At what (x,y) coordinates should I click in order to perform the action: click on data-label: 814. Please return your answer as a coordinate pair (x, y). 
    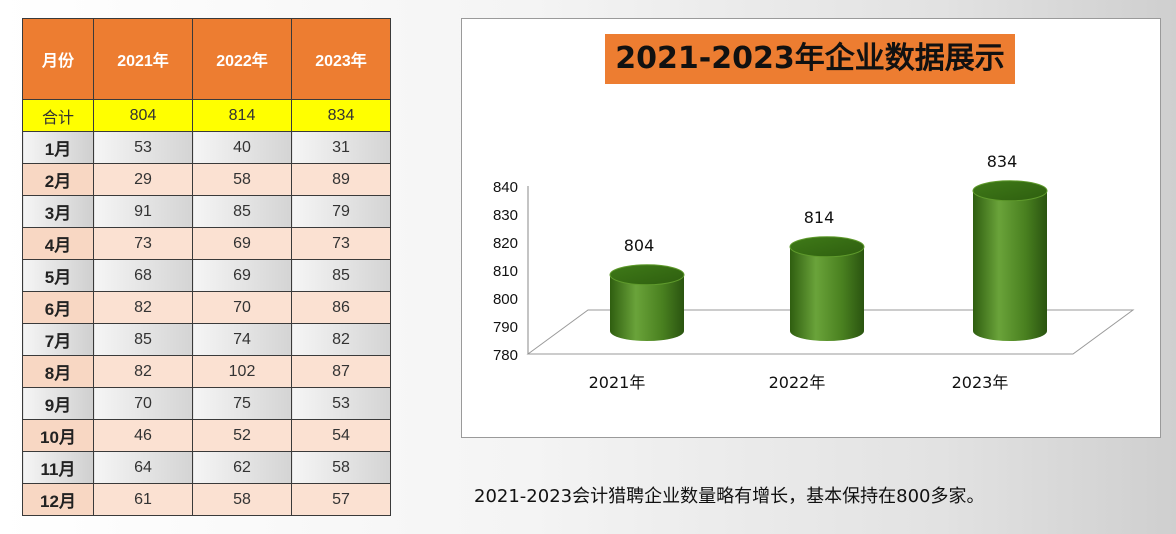
    Looking at the image, I should click on (819, 217).